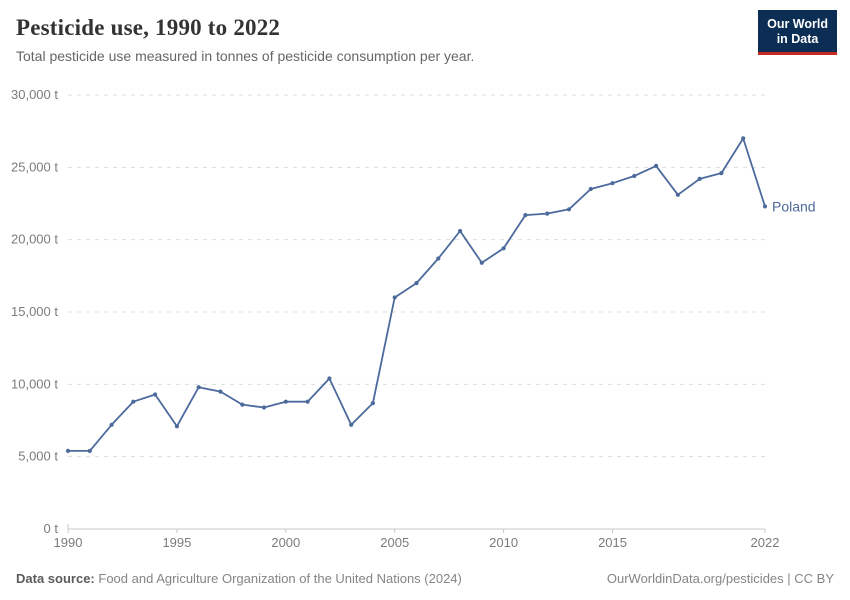 Image resolution: width=850 pixels, height=600 pixels. What do you see at coordinates (55, 578) in the screenshot?
I see `data-source-label: Data source:` at bounding box center [55, 578].